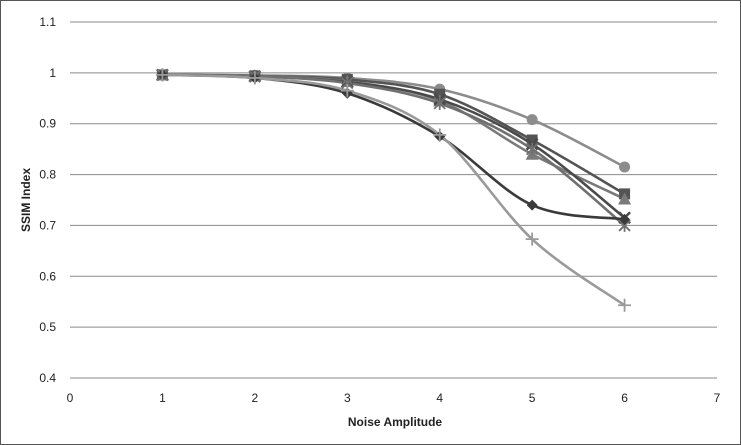 The image size is (741, 445). Describe the element at coordinates (47, 225) in the screenshot. I see `y-tick-label: 0.7` at that location.